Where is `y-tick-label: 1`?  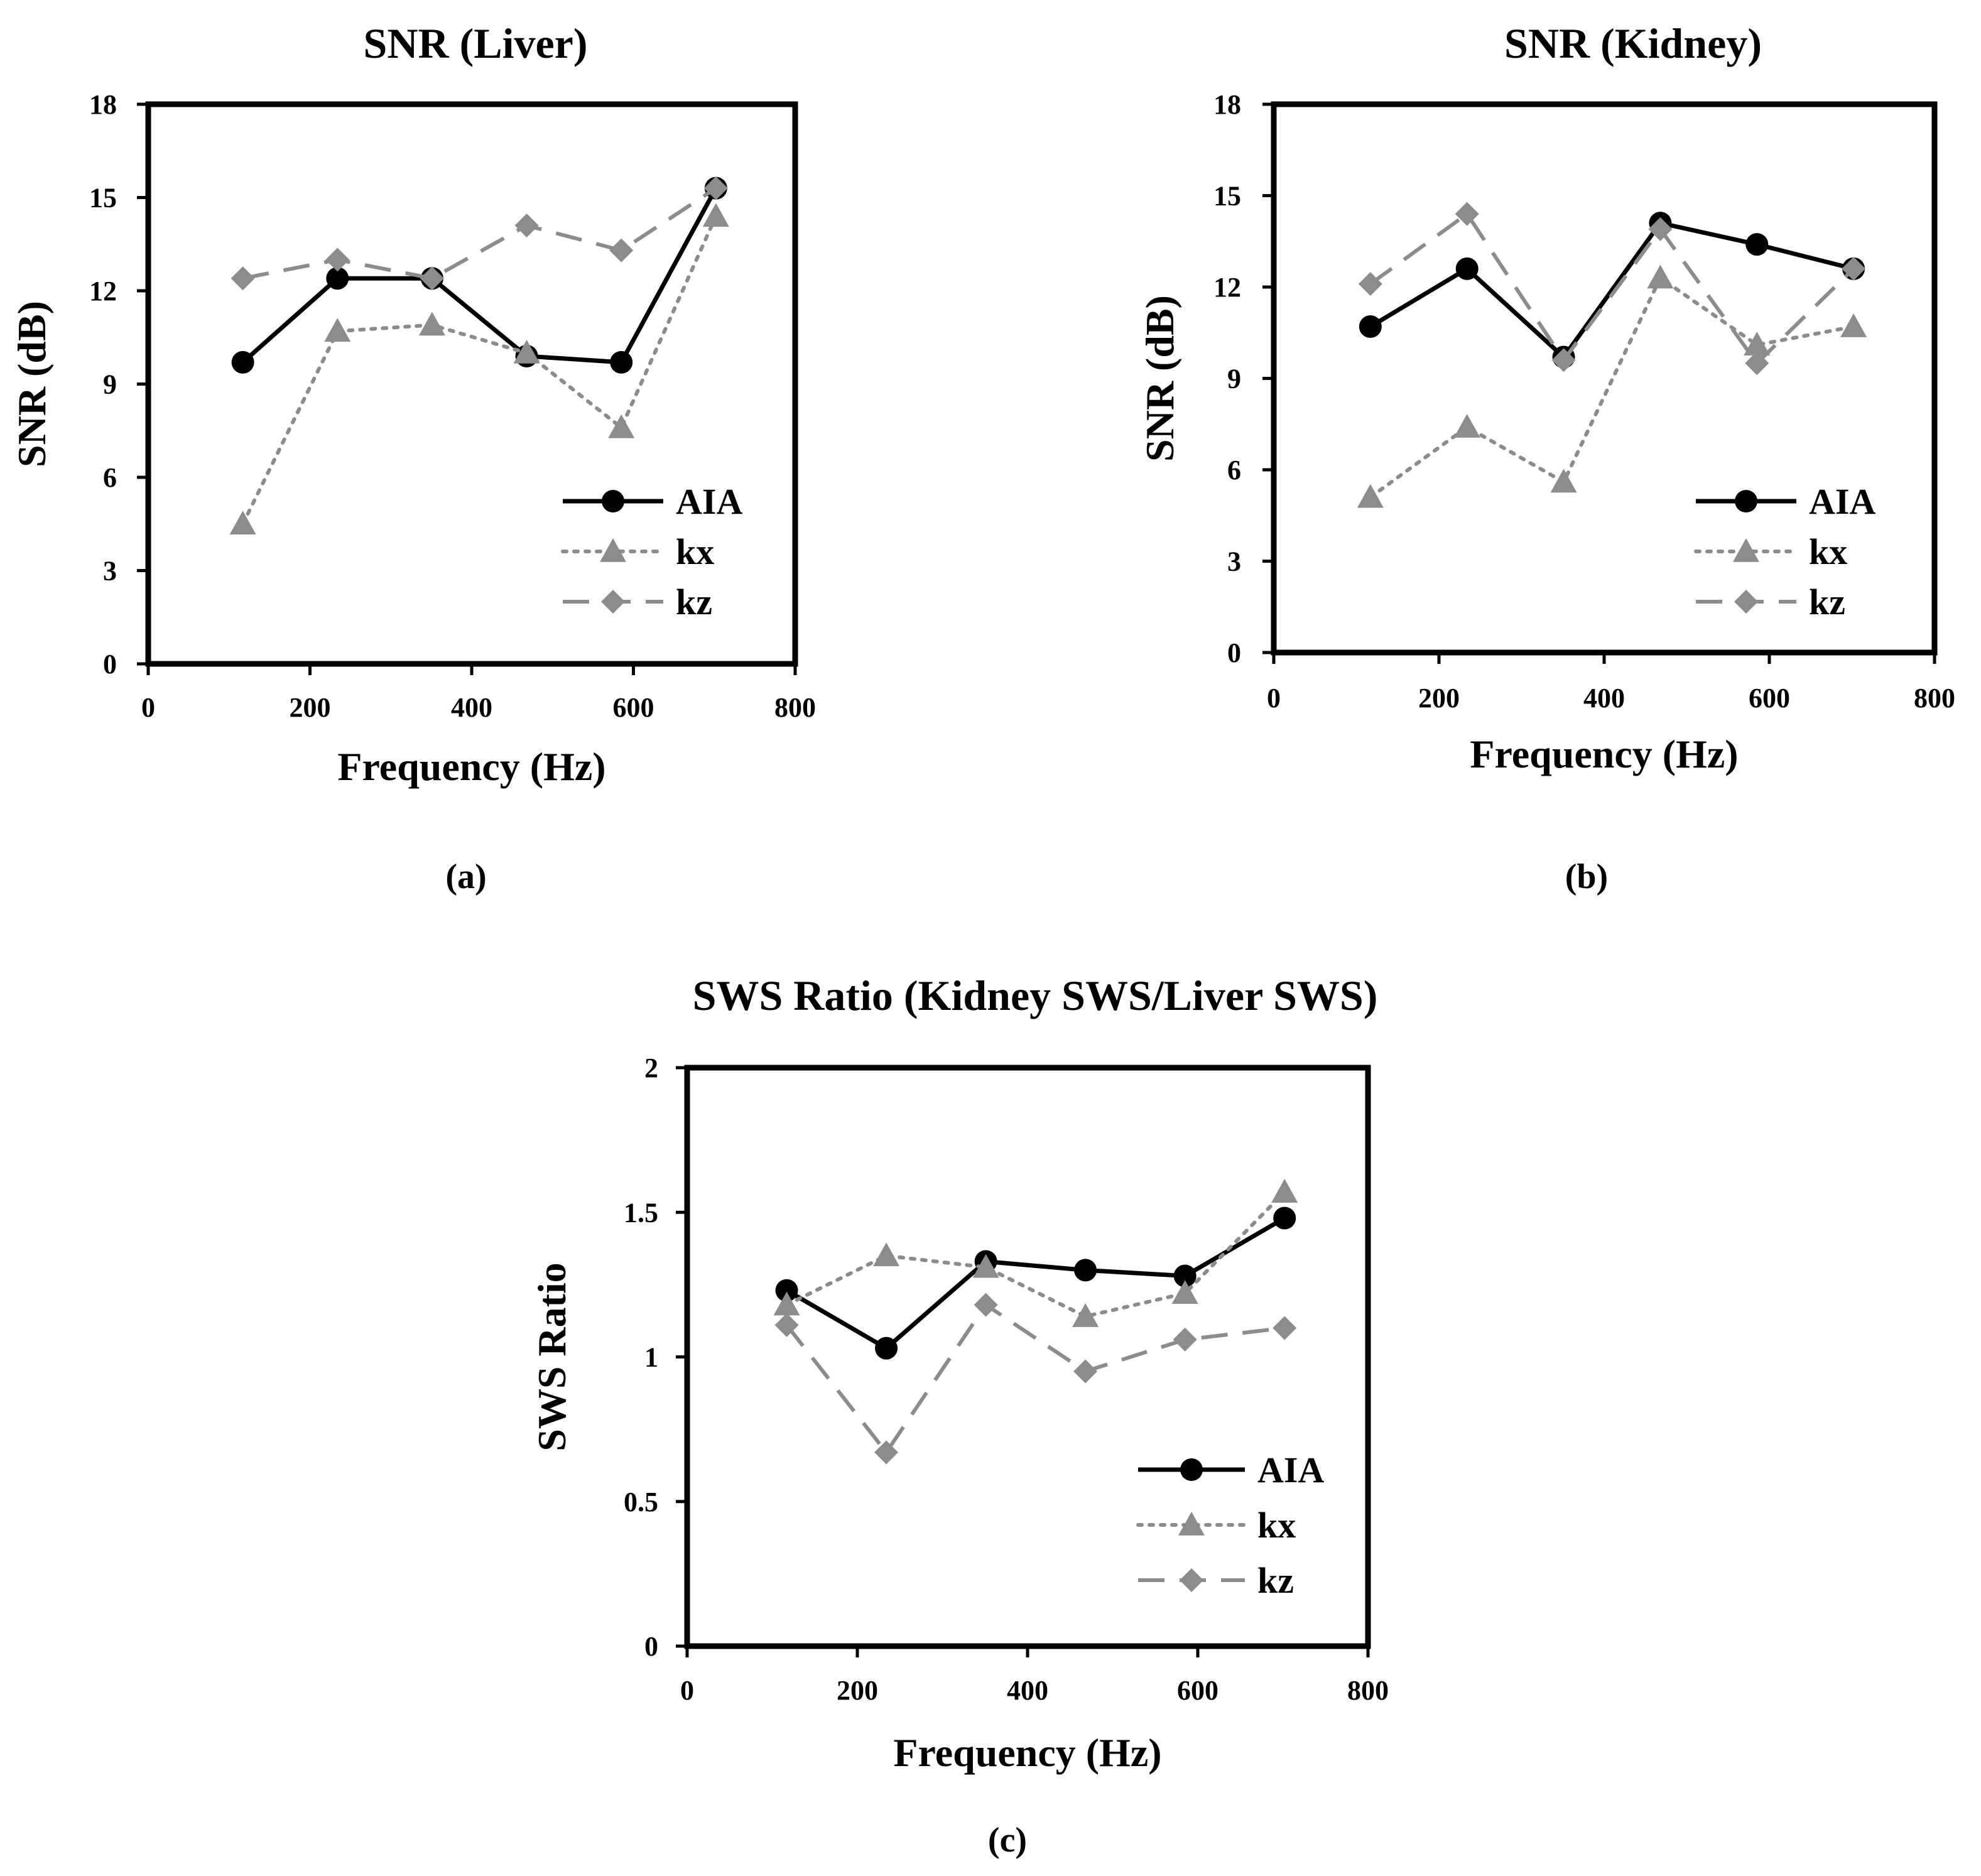
y-tick-label: 1 is located at coordinates (651, 1357).